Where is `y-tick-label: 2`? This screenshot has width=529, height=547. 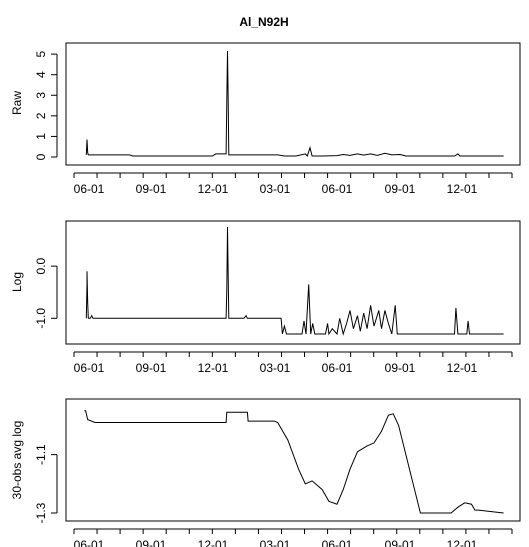
y-tick-label: 2 is located at coordinates (41, 115).